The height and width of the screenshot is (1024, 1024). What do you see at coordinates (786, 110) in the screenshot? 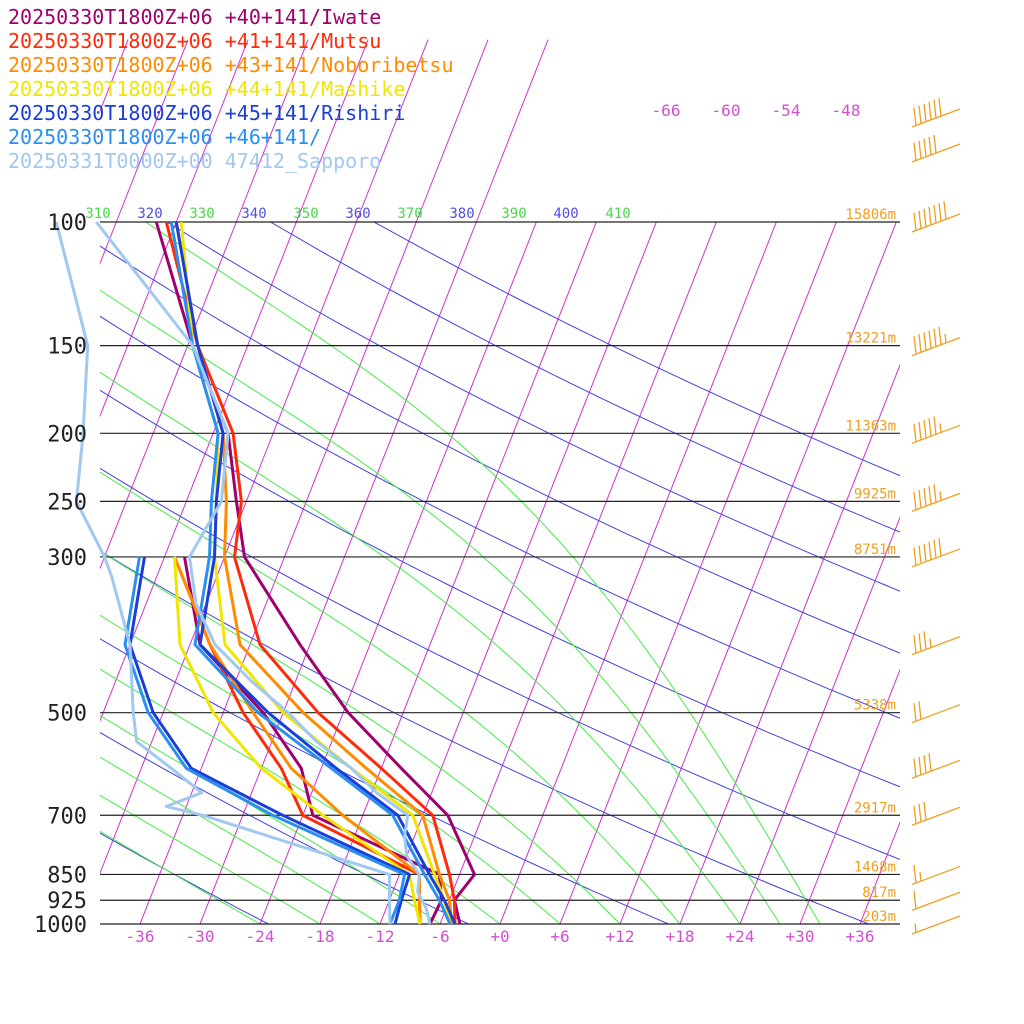
I see `upper-temp-label: -54` at bounding box center [786, 110].